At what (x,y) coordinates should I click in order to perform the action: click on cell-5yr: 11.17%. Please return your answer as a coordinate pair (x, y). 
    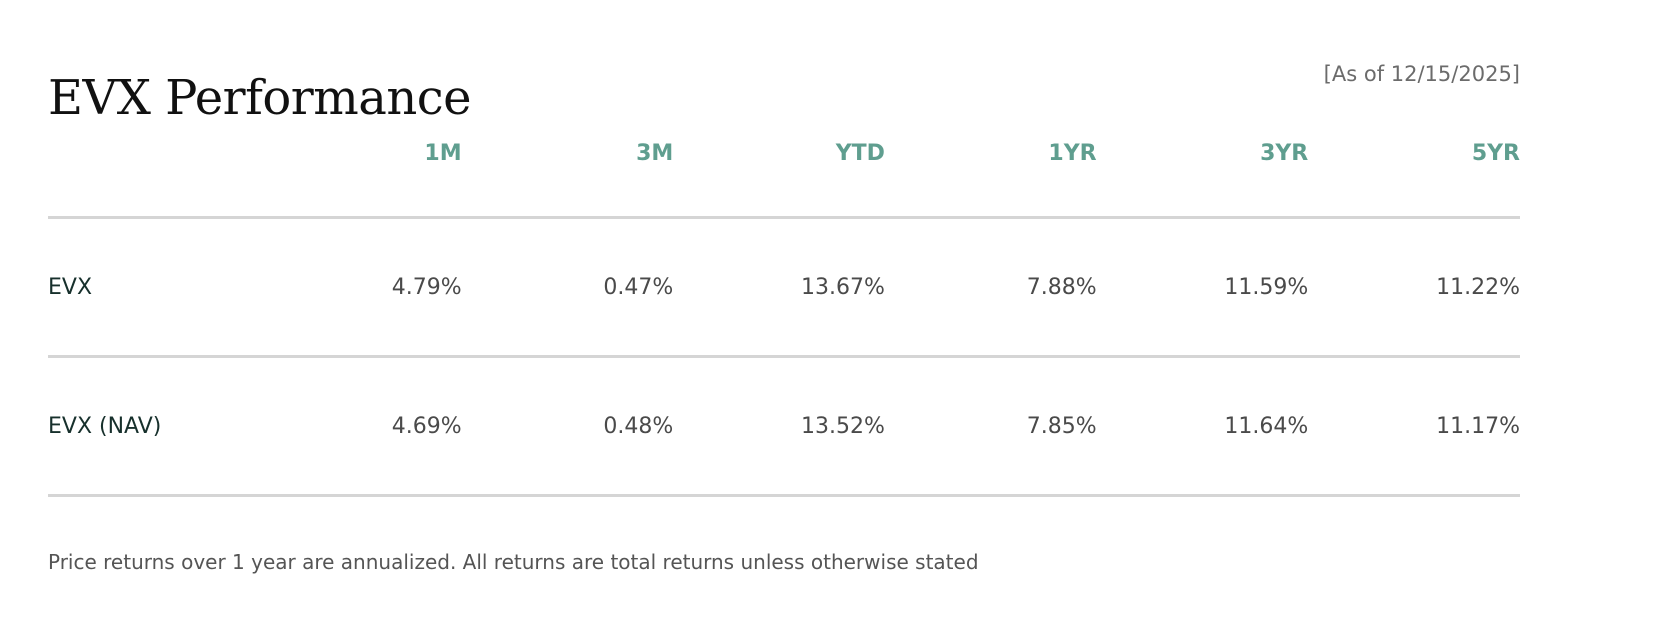
    Looking at the image, I should click on (1478, 426).